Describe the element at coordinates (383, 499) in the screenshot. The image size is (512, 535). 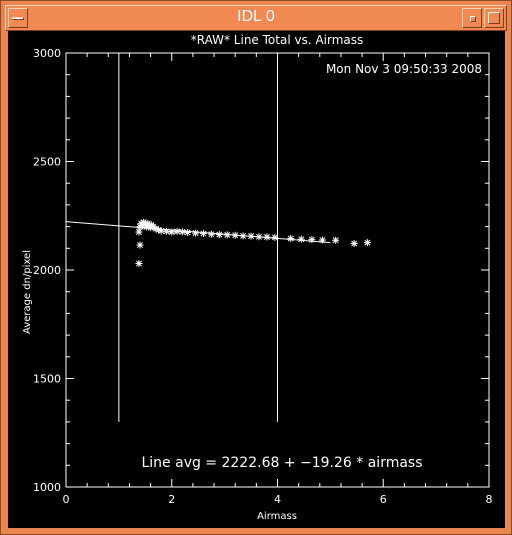
I see `x-tick-label: 6` at that location.